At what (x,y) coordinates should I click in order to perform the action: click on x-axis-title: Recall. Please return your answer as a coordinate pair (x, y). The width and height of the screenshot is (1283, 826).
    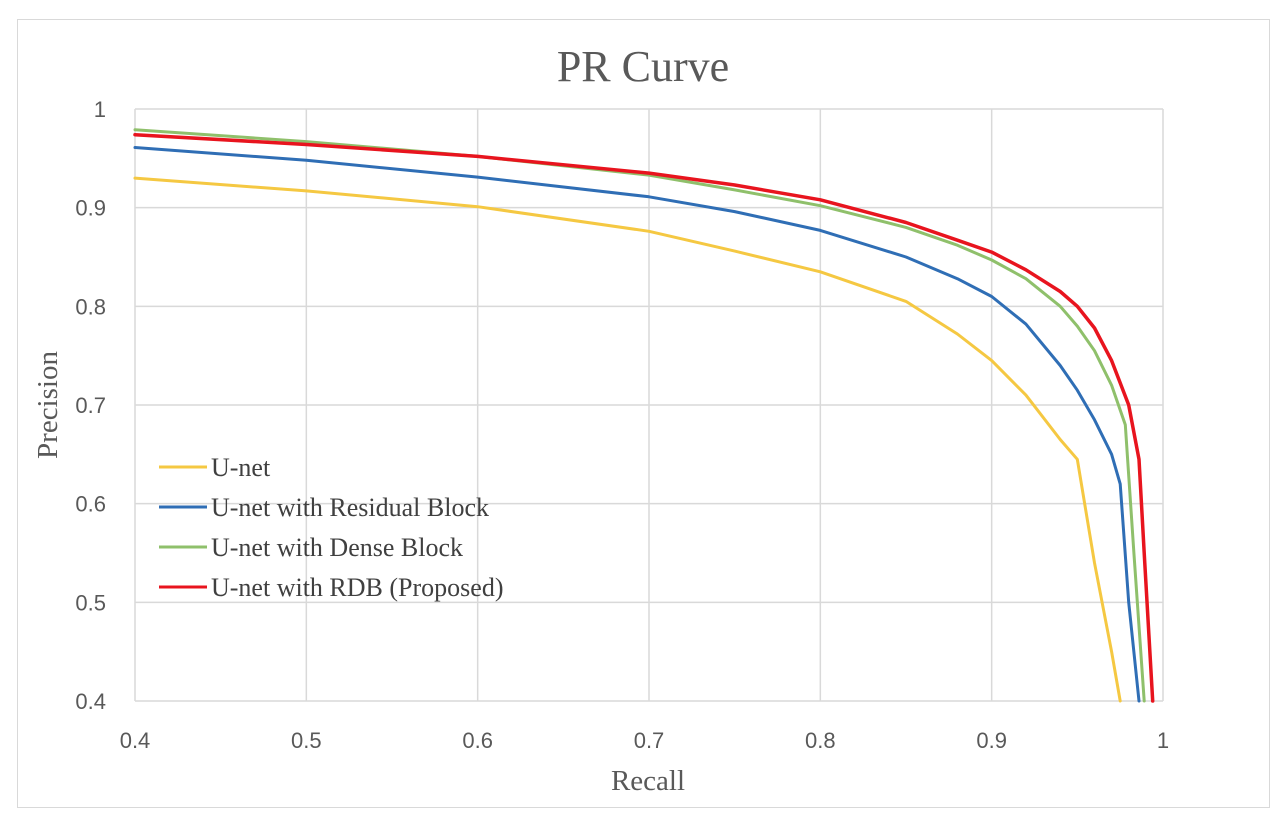
    Looking at the image, I should click on (648, 781).